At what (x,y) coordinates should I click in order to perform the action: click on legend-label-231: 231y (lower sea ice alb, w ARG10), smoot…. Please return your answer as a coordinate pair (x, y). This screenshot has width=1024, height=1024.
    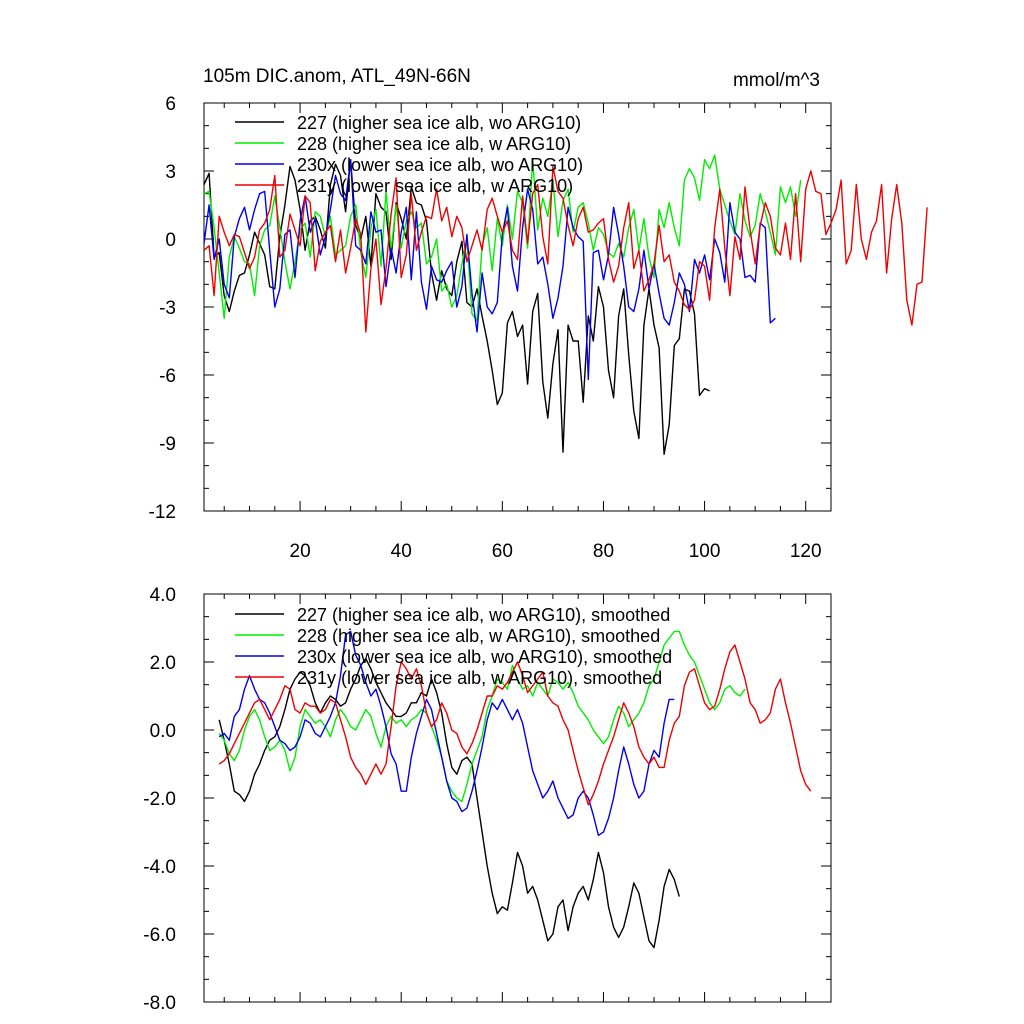
    Looking at the image, I should click on (479, 678).